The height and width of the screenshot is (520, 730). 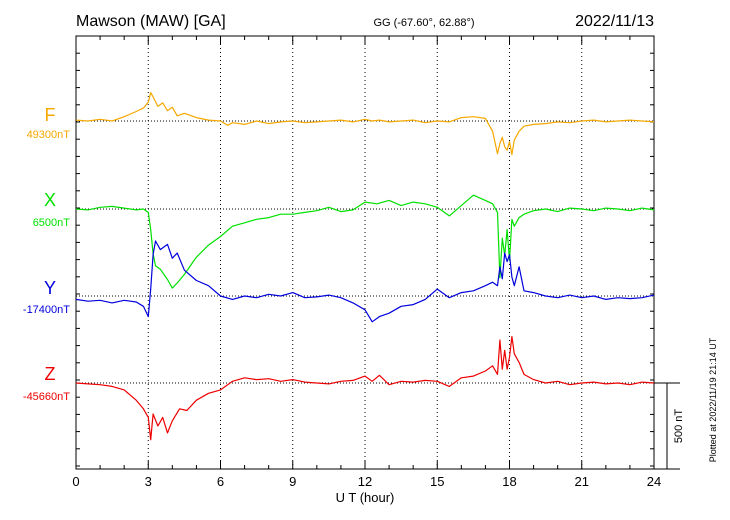 What do you see at coordinates (75, 481) in the screenshot?
I see `x-tick-label-0: 0` at bounding box center [75, 481].